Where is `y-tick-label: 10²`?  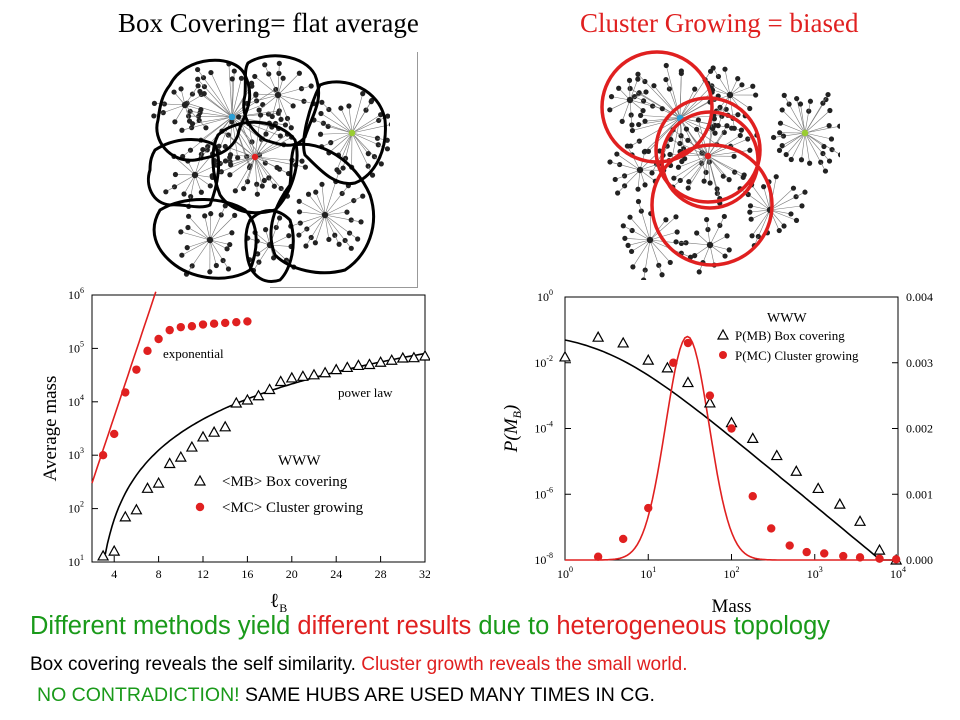
y-tick-label: 10² is located at coordinates (76, 508).